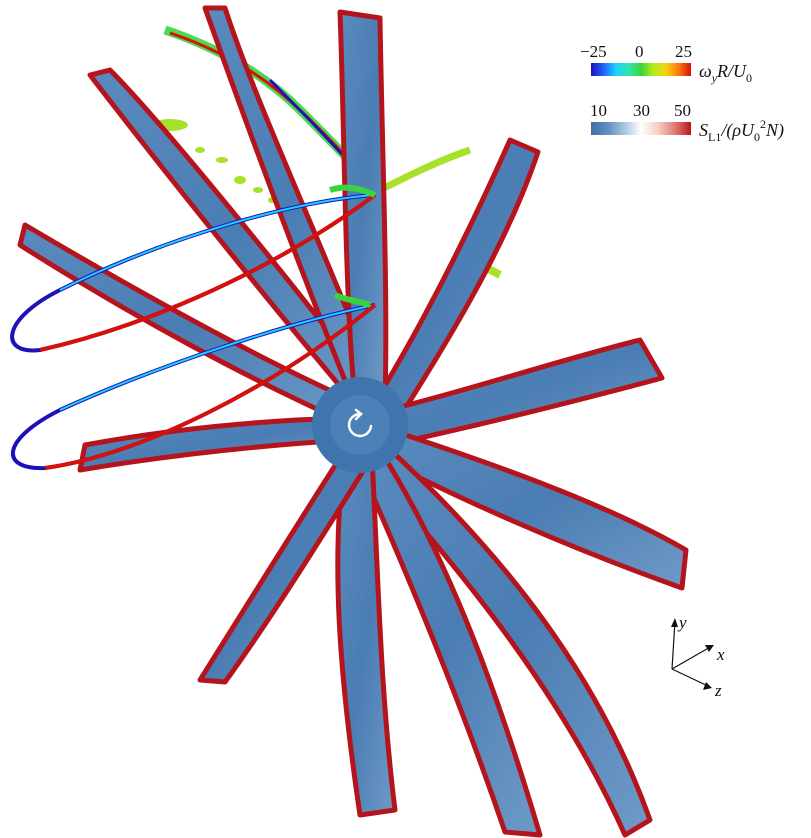  What do you see at coordinates (683, 51) in the screenshot?
I see `vorticity-tick-max: 25` at bounding box center [683, 51].